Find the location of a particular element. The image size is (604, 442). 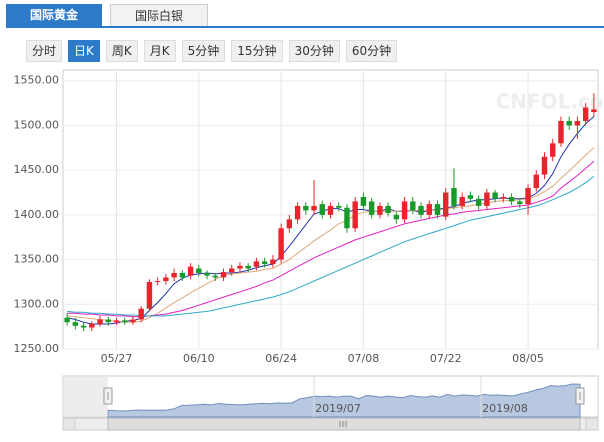

x-tick-label: 07/22 is located at coordinates (446, 358).